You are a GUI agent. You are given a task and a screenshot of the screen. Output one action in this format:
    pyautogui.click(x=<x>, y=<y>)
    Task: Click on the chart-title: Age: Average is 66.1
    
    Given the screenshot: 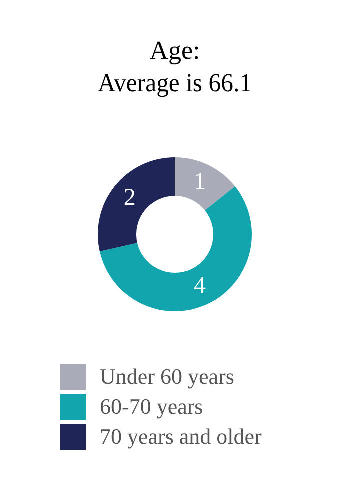 What is the action you would take?
    pyautogui.click(x=175, y=67)
    